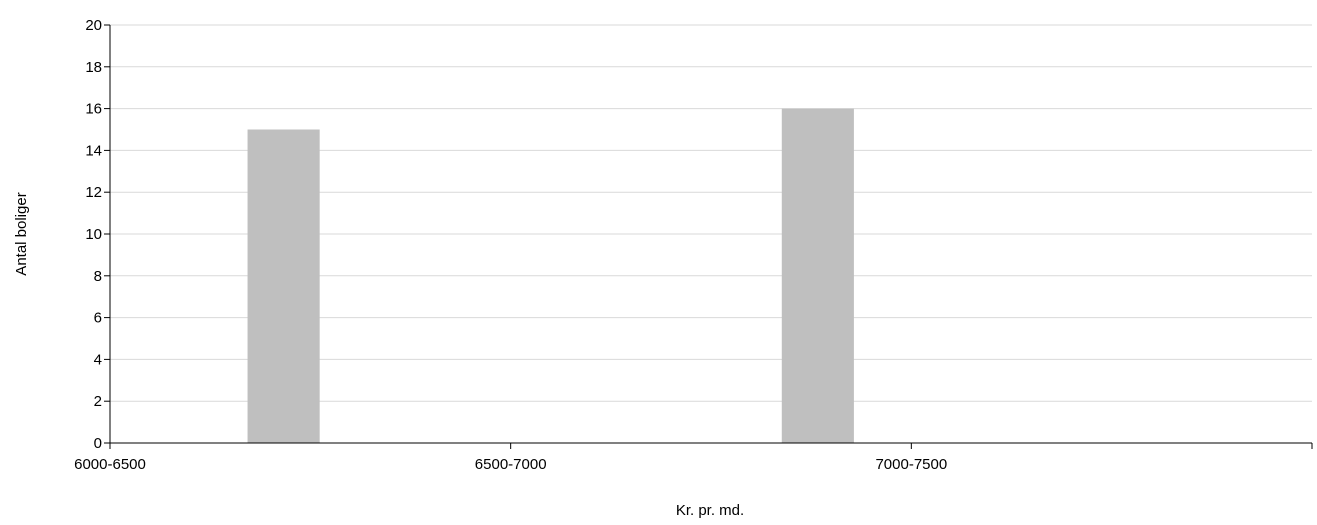 The image size is (1317, 525). Describe the element at coordinates (98, 443) in the screenshot. I see `y-tick-label-0: 0` at that location.